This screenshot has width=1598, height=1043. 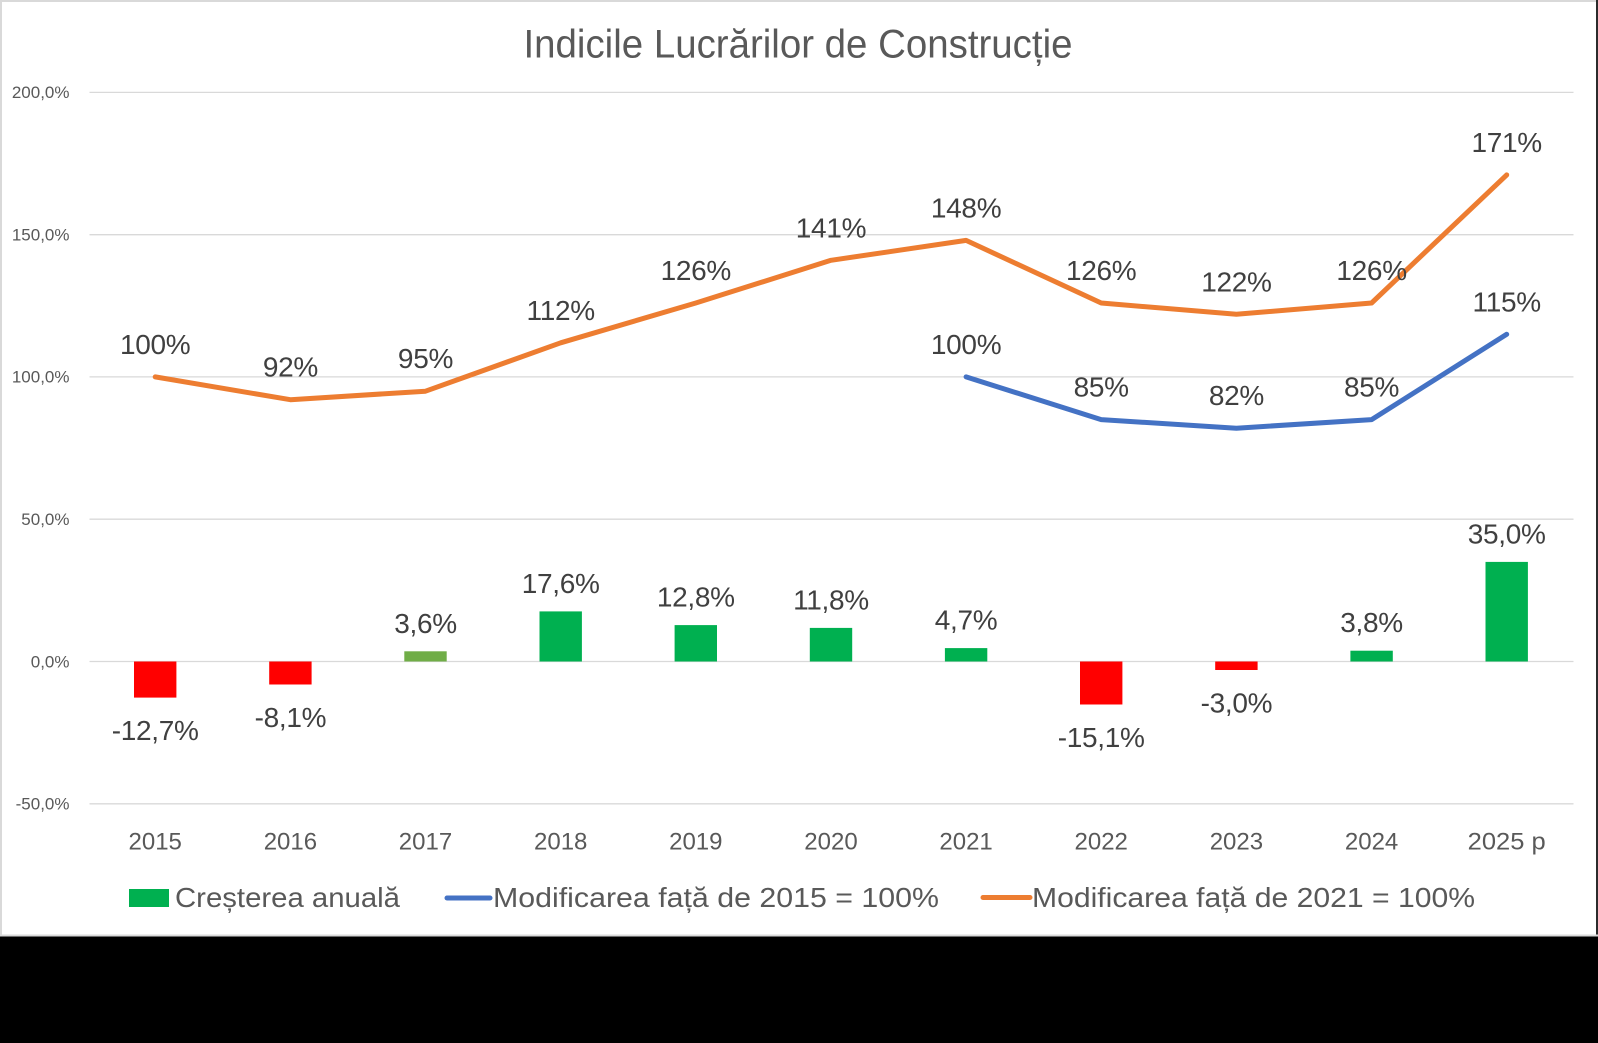 What do you see at coordinates (50, 661) in the screenshot?
I see `svg-text: 0,0%` at bounding box center [50, 661].